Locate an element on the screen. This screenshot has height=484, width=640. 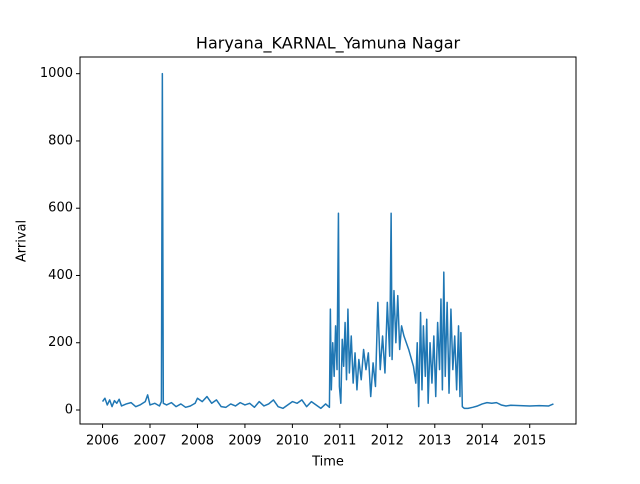
x-tick-label: 2010 is located at coordinates (292, 441).